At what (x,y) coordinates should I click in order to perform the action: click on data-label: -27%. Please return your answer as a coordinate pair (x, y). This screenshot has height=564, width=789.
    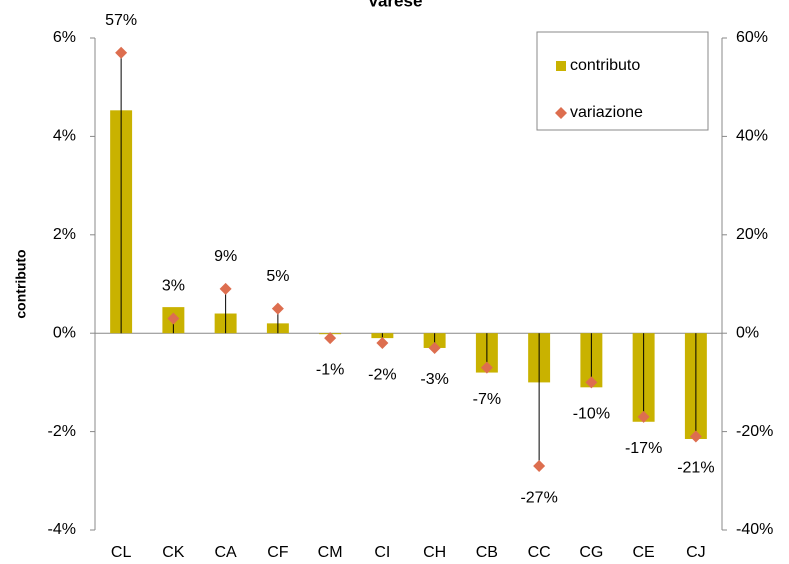
    Looking at the image, I should click on (538, 497).